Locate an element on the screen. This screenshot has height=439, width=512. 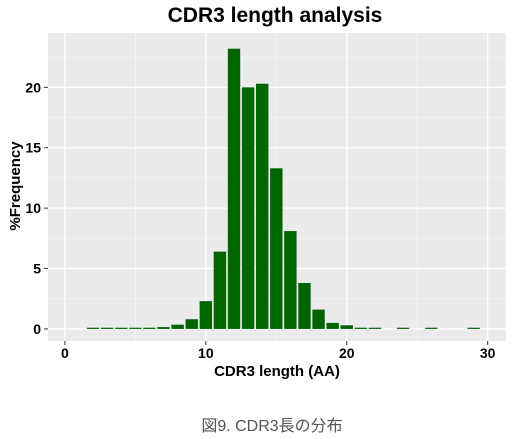
x-tick-label: 20 is located at coordinates (347, 353).